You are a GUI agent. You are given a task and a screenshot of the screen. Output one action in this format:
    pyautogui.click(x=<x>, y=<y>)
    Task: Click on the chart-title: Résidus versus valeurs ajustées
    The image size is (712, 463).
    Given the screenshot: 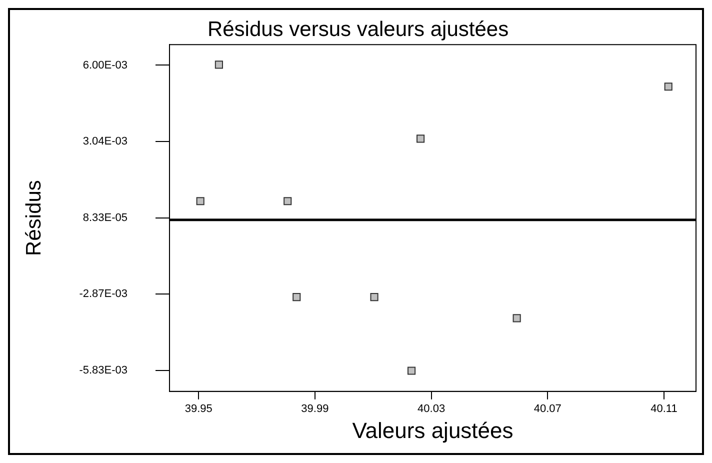 What is the action you would take?
    pyautogui.click(x=358, y=29)
    